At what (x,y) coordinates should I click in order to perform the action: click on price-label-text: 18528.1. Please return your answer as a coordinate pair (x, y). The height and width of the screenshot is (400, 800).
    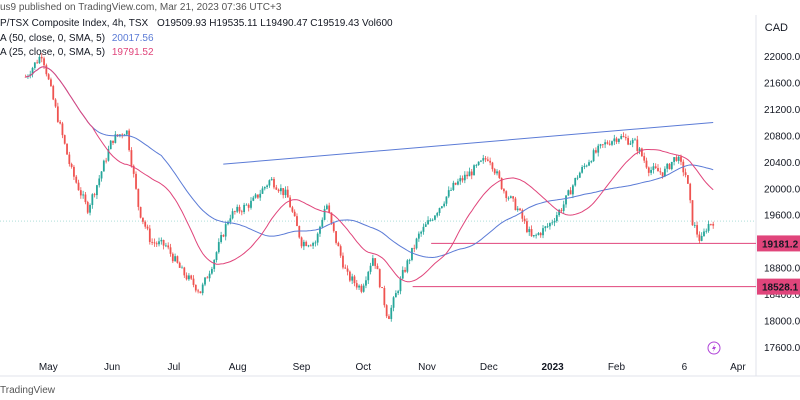
    Looking at the image, I should click on (780, 288).